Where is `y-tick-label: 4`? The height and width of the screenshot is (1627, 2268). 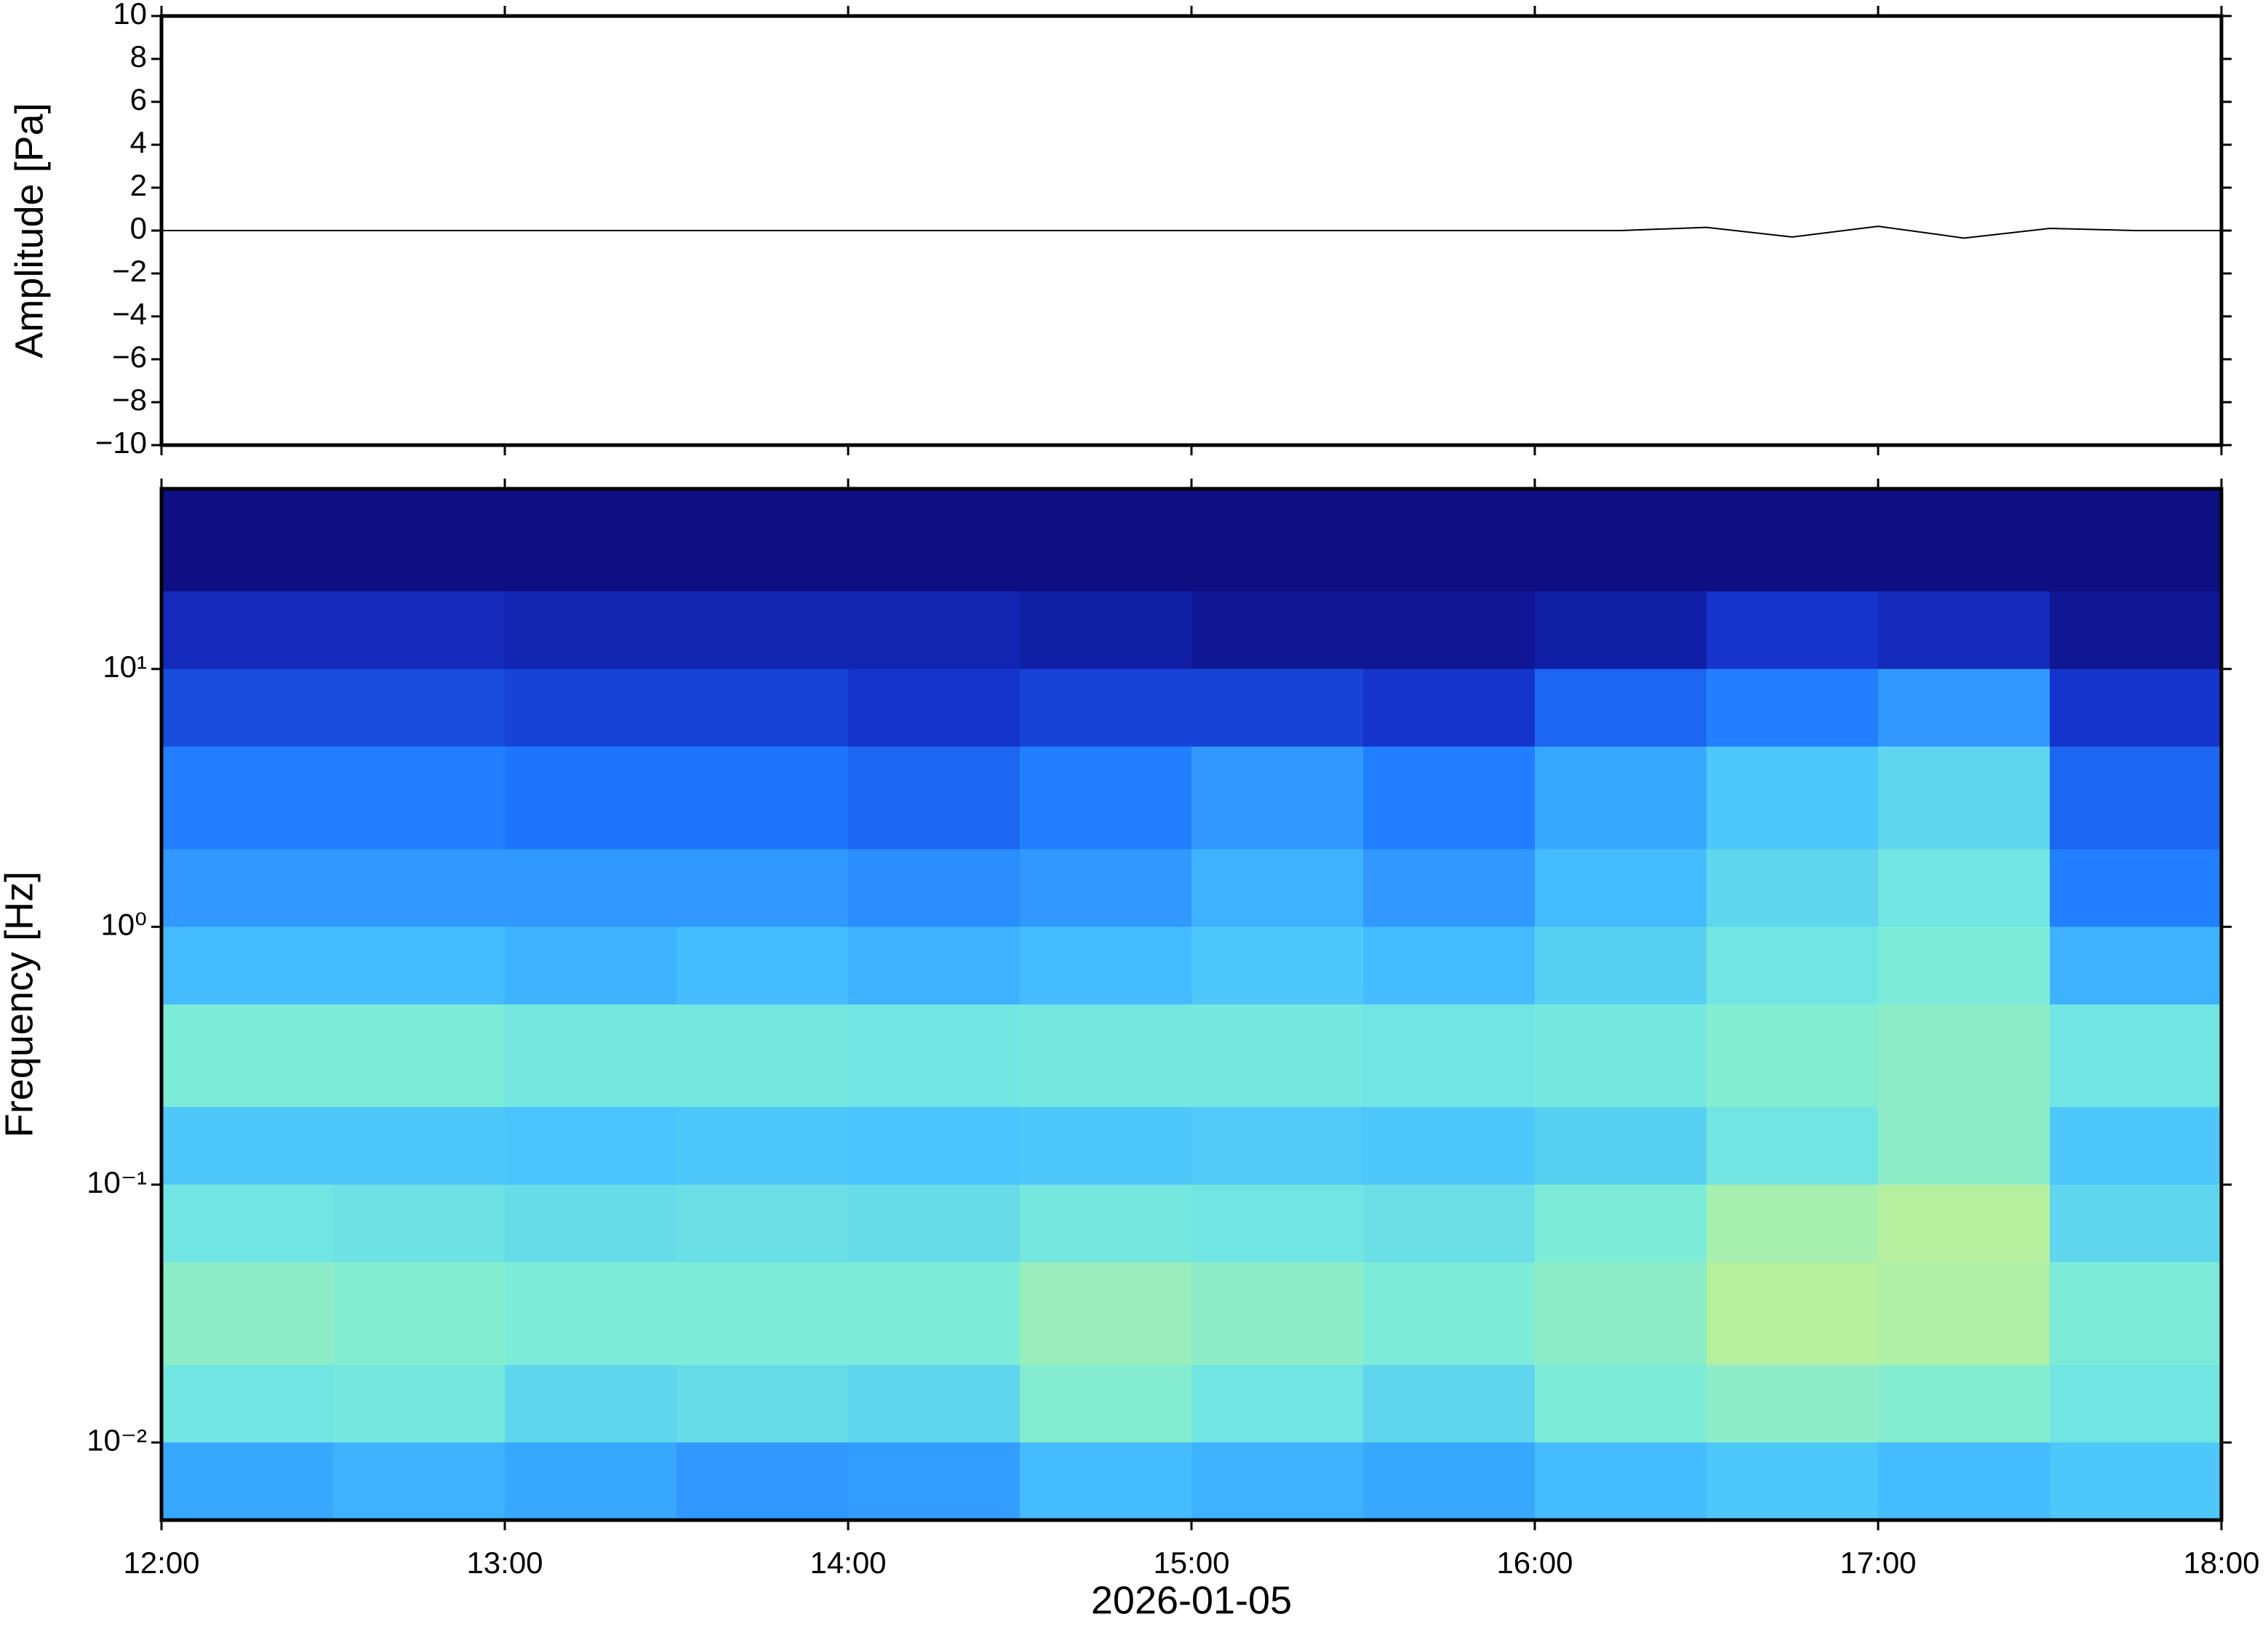 y-tick-label: 4 is located at coordinates (138, 142).